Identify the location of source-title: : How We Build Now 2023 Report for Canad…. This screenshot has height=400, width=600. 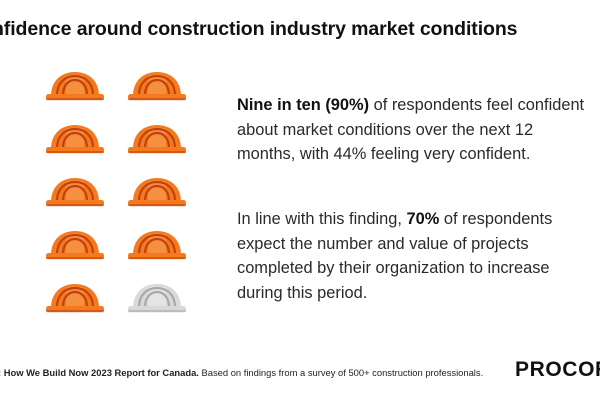
(99, 372).